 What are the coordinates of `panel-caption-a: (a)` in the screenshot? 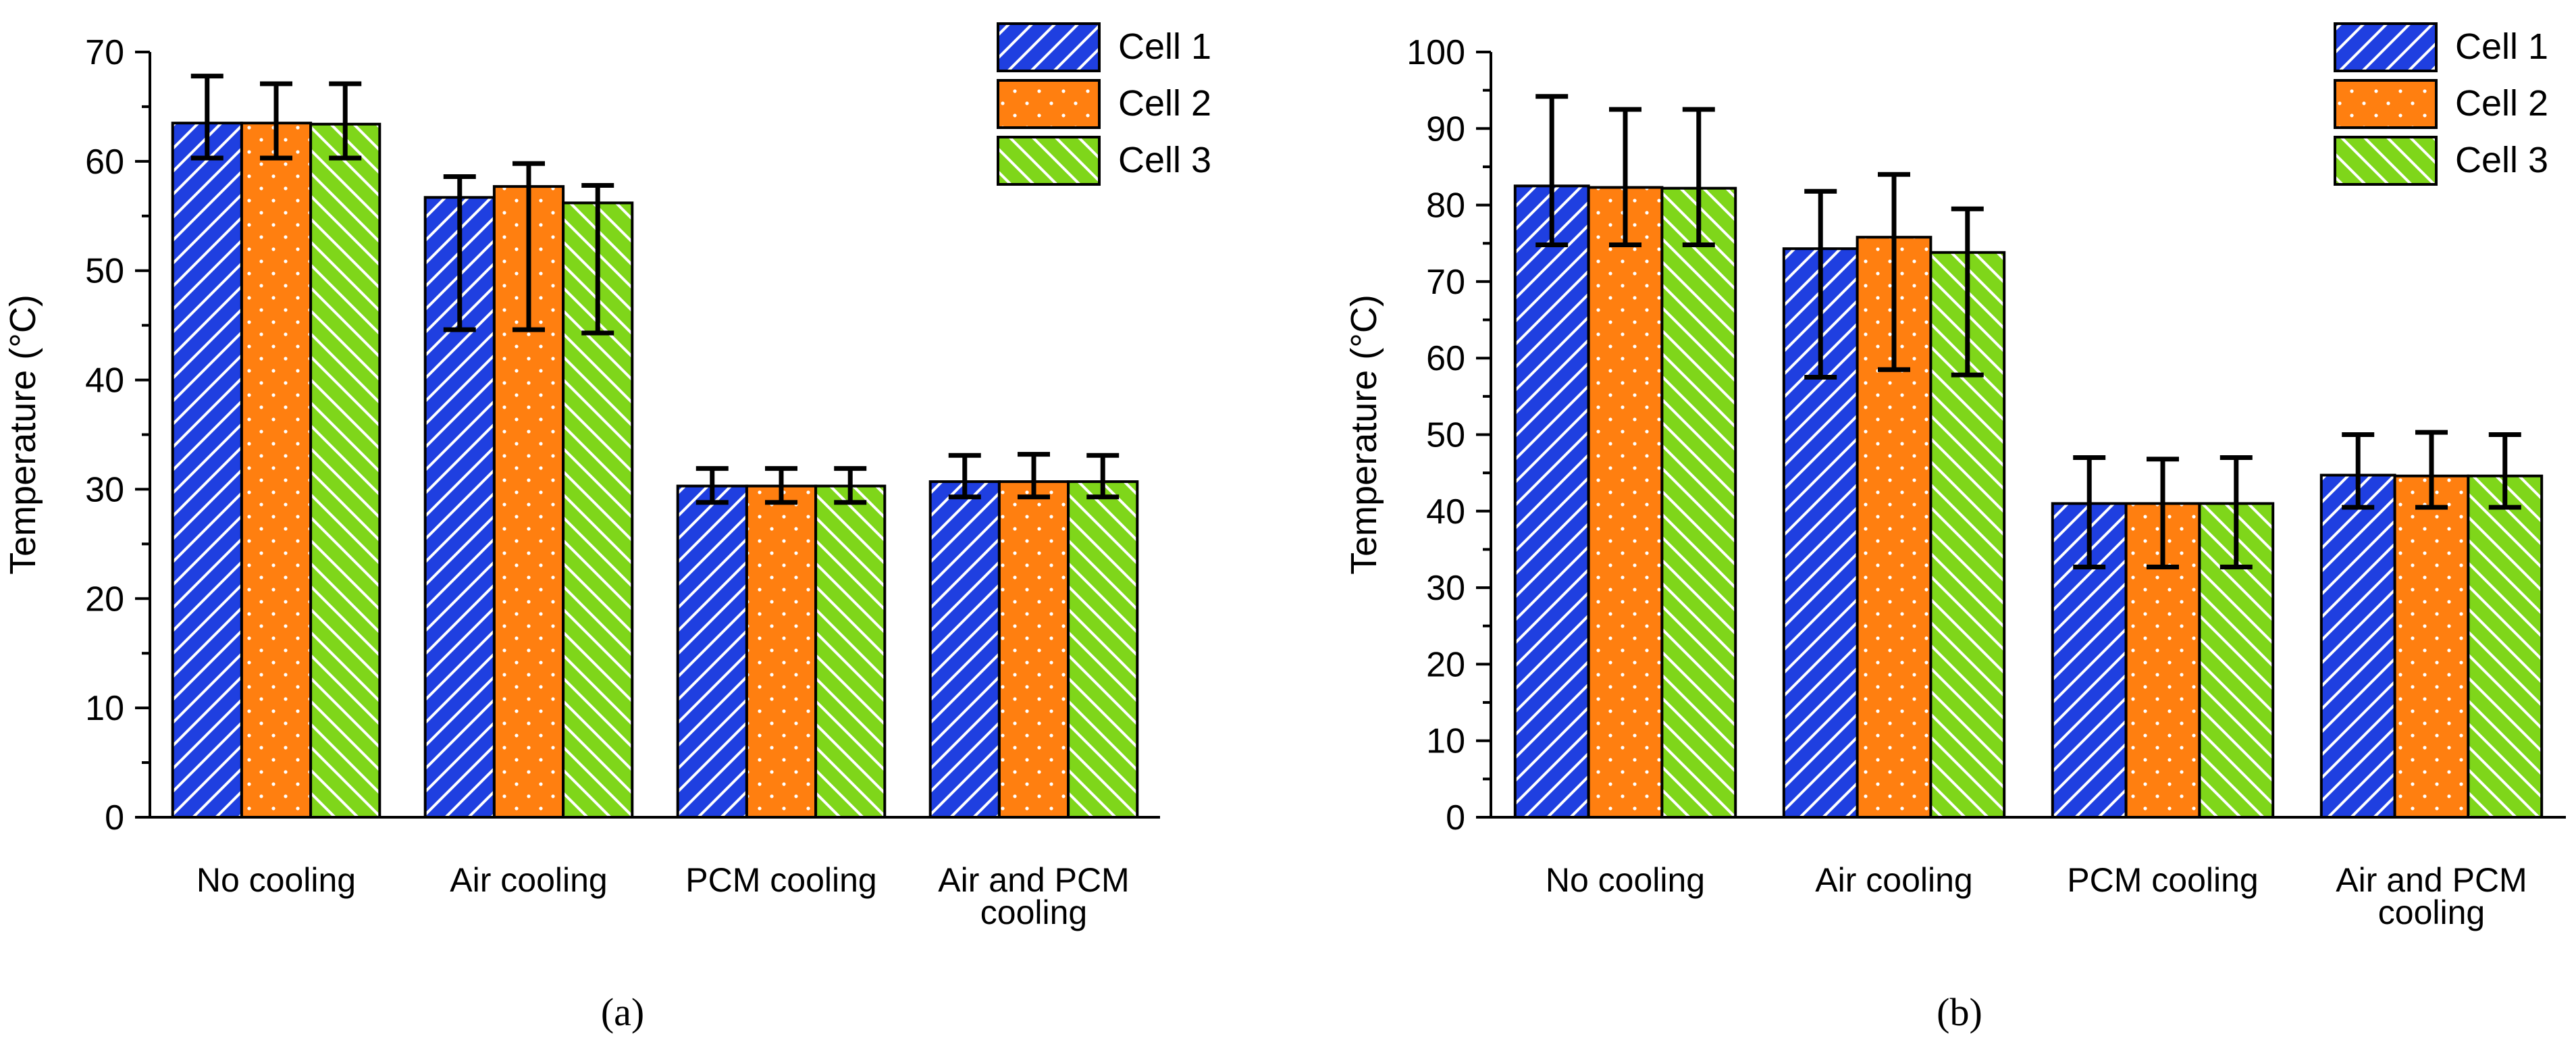 It's located at (622, 1012).